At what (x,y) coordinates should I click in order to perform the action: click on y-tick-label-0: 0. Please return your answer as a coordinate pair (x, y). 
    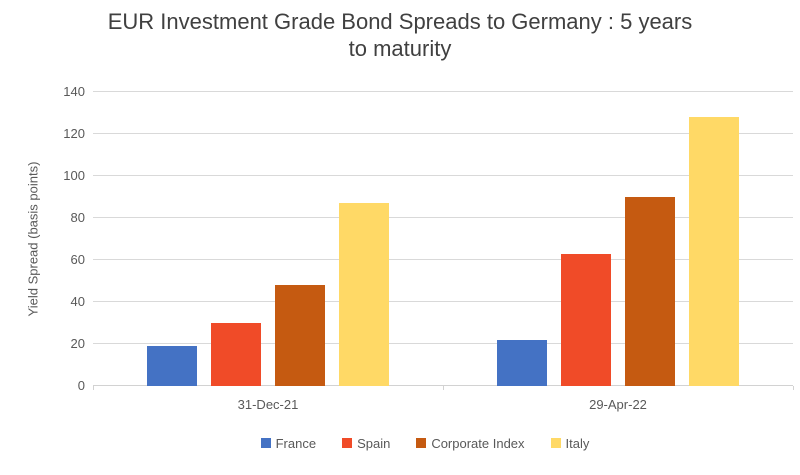
    Looking at the image, I should click on (81, 385).